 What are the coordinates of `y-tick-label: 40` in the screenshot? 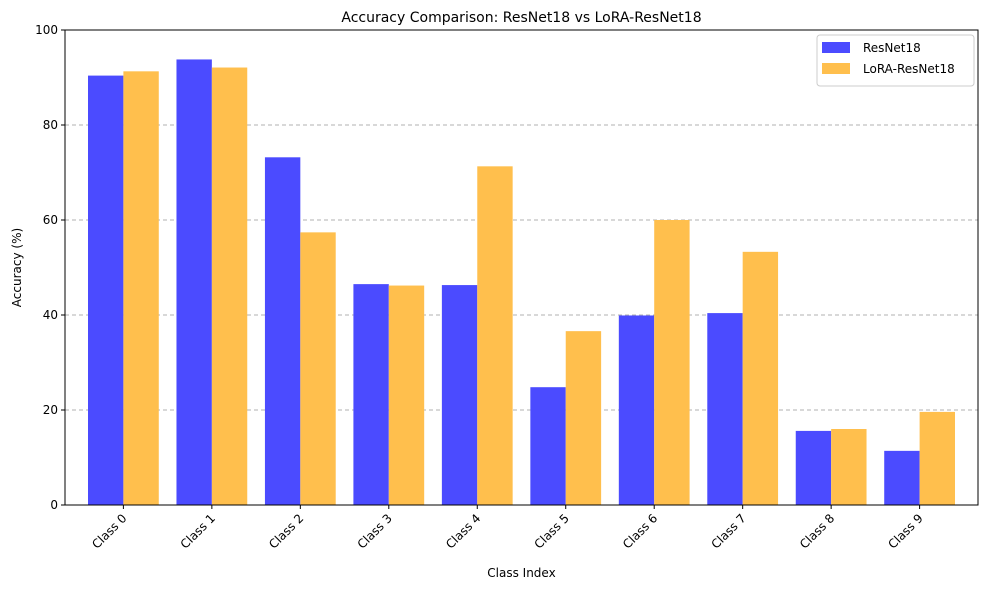 It's located at (50, 315).